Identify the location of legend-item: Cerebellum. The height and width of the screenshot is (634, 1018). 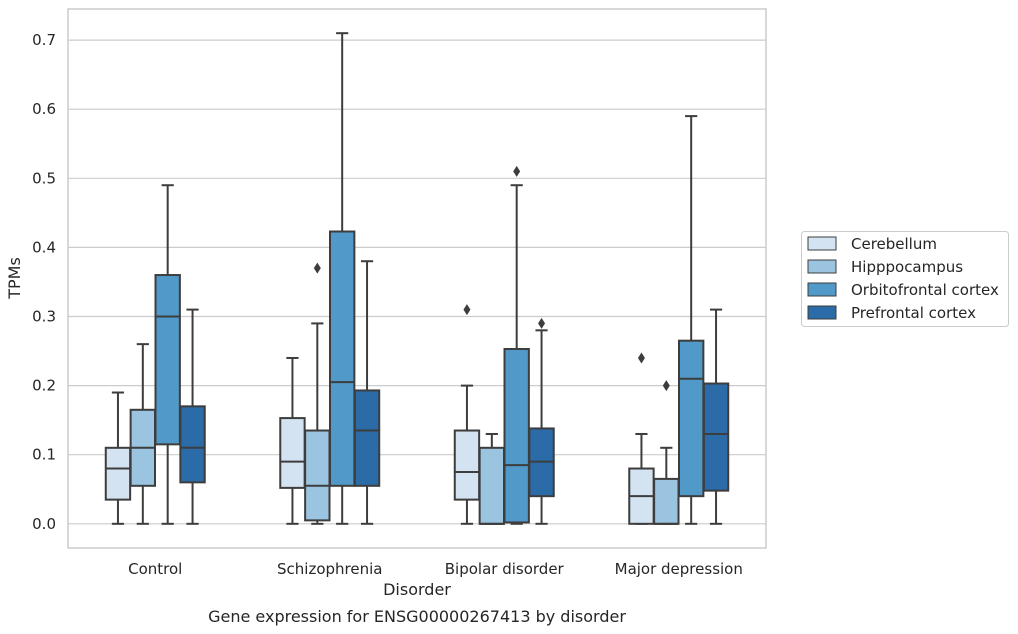
(872, 244).